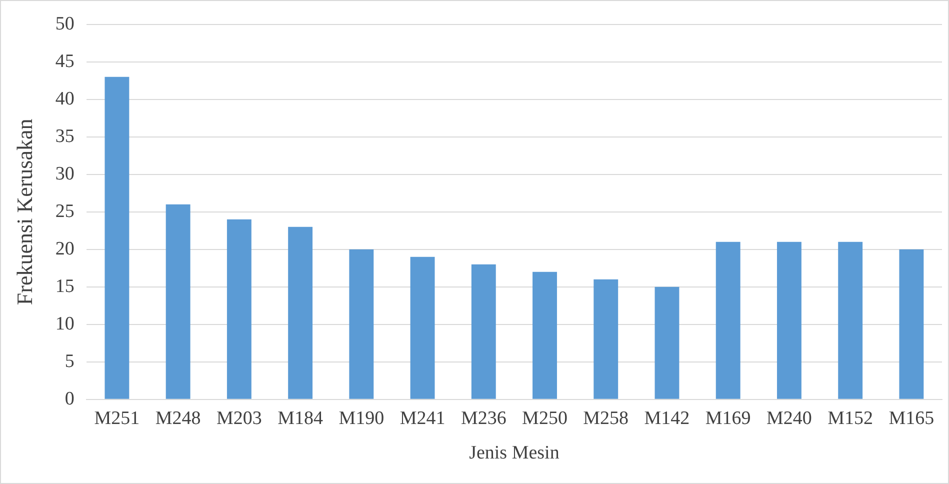 This screenshot has width=949, height=484. I want to click on x-tick-label: M251, so click(117, 418).